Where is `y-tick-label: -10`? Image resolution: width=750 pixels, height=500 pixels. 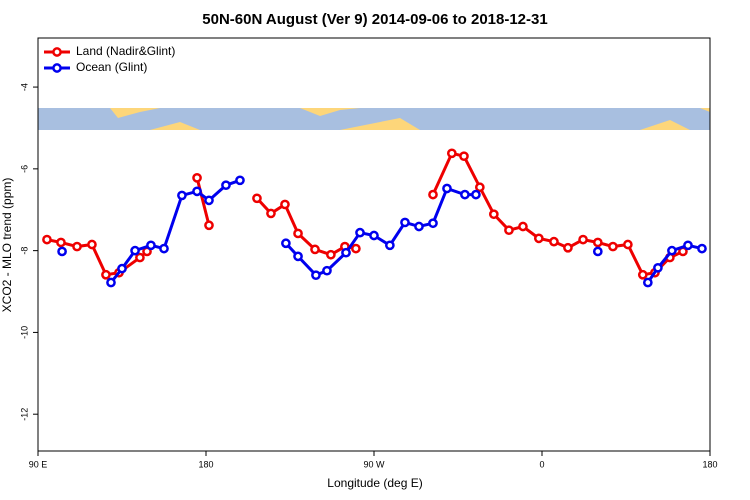 y-tick-label: -10 is located at coordinates (24, 332).